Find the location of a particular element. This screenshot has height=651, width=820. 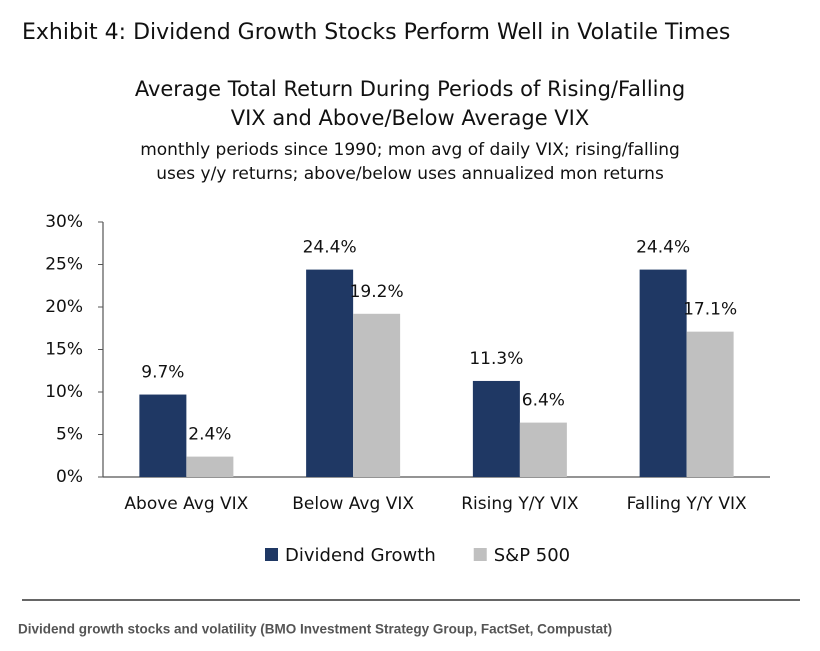

y-tick-label: 15% is located at coordinates (64, 350).